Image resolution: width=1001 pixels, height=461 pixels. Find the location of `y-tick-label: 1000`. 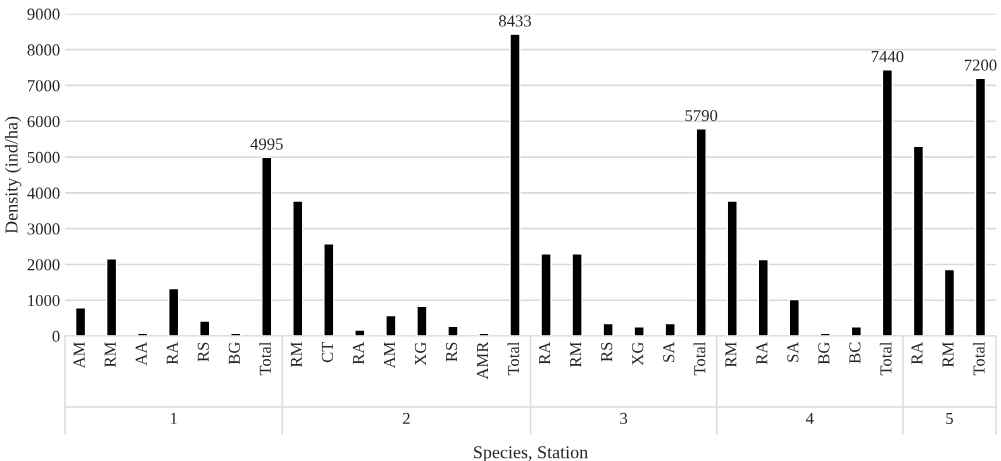

y-tick-label: 1000 is located at coordinates (44, 300).